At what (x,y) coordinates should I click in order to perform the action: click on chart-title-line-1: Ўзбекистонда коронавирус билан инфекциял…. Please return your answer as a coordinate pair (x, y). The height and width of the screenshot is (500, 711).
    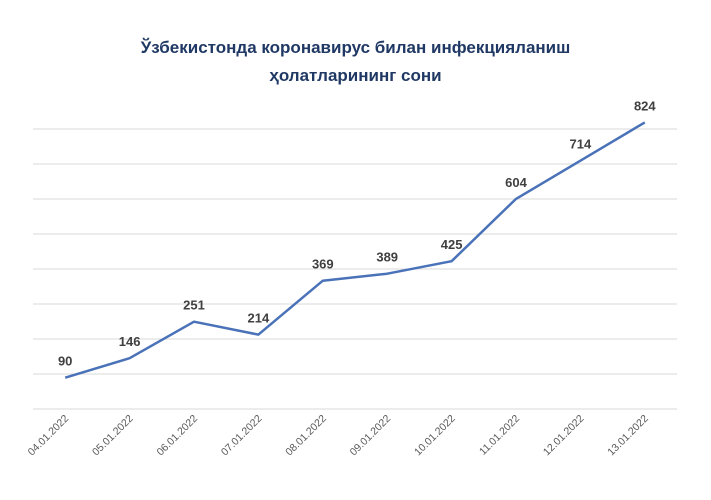
    Looking at the image, I should click on (355, 47).